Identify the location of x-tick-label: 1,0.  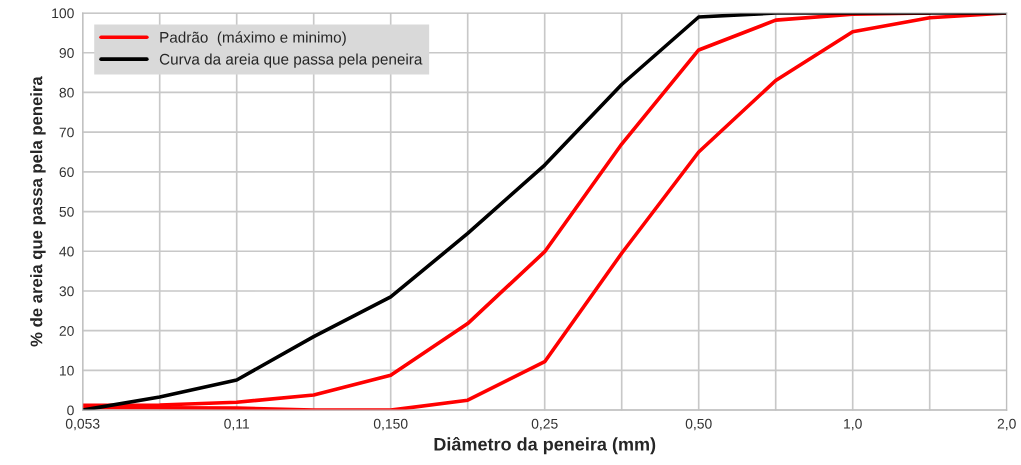
(853, 424).